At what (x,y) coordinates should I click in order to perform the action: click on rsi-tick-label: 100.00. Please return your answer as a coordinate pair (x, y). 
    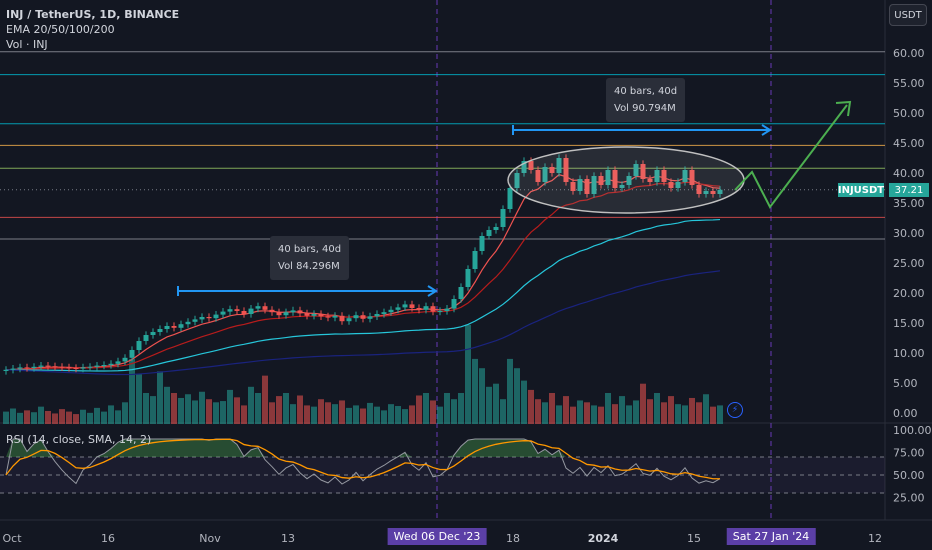
    Looking at the image, I should click on (912, 430).